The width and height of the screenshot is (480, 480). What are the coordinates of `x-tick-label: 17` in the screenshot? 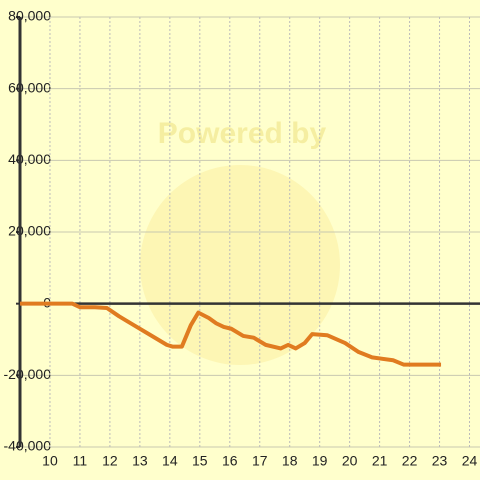 It's located at (260, 461).